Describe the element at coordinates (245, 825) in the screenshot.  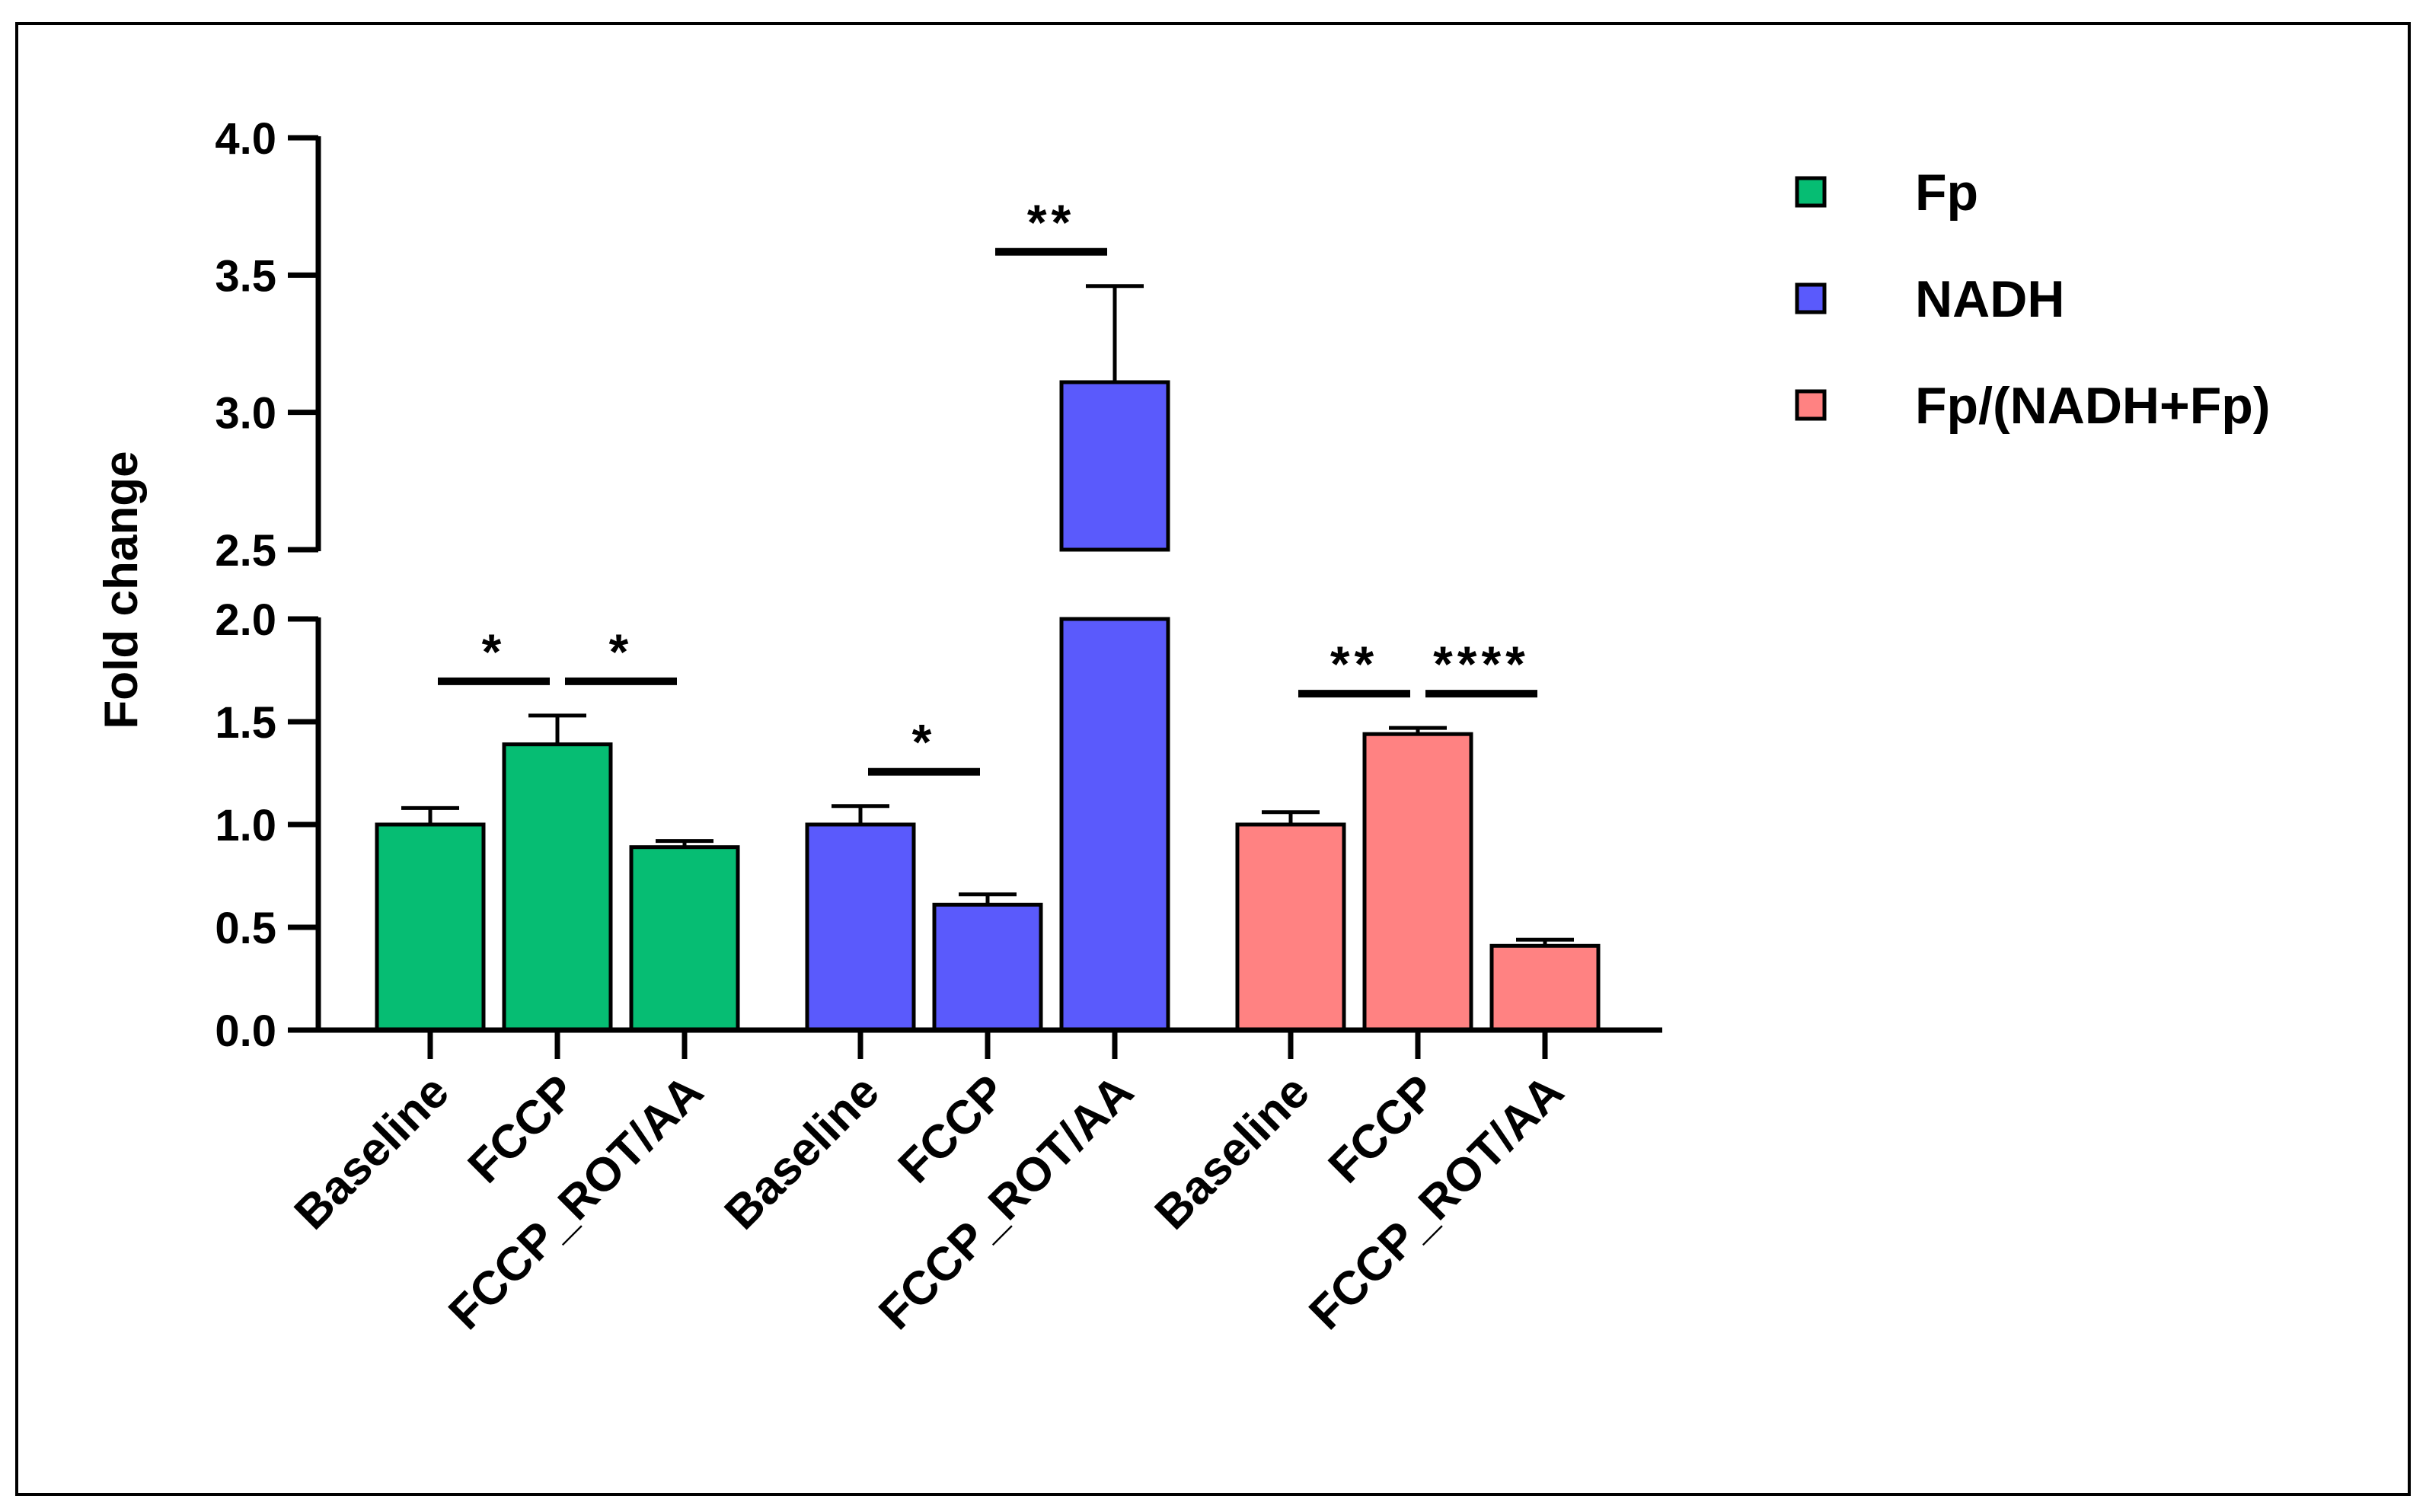
I see `y-tick-label-2: 1.0` at that location.